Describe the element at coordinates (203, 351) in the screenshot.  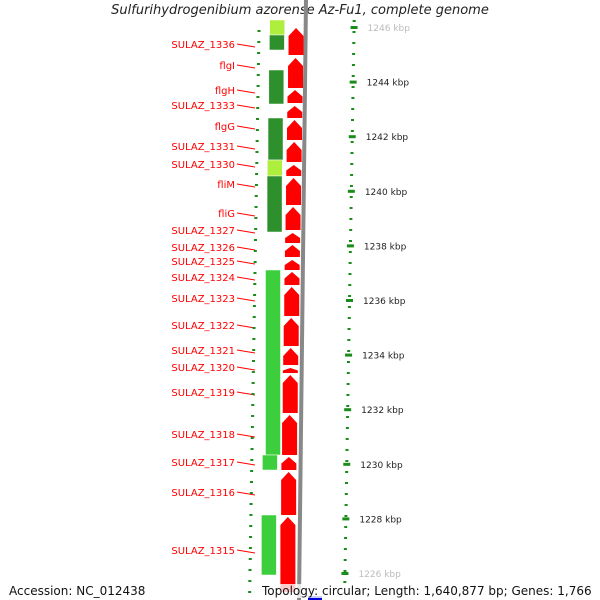
I see `gene-label: SULAZ_1321` at that location.